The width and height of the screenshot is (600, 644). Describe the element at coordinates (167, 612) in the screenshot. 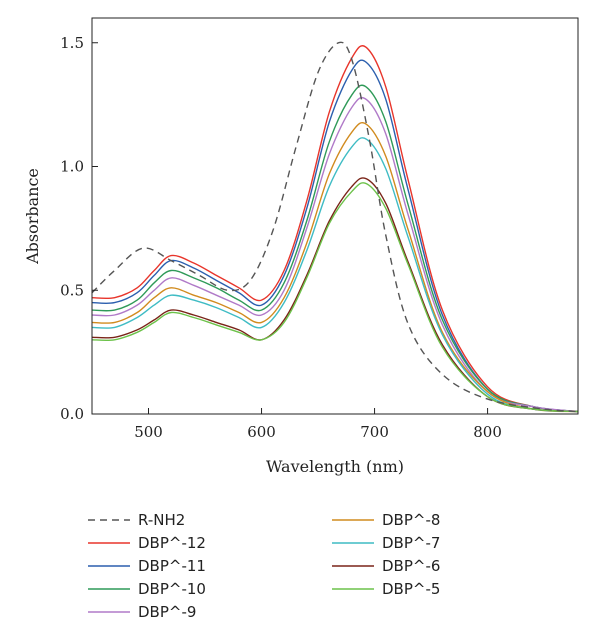

I see `legend-label: DBP^-9` at that location.